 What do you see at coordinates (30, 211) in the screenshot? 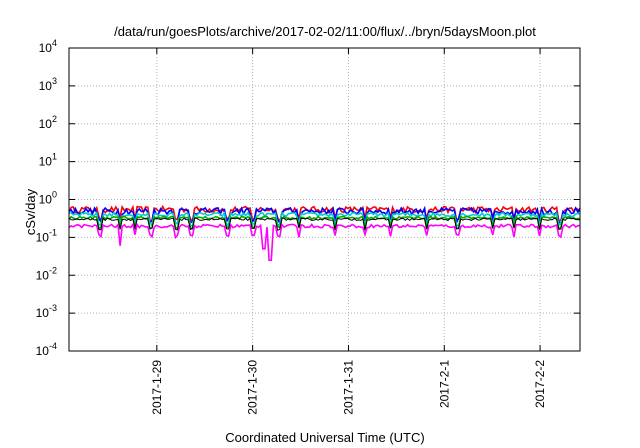
I see `y-axis-label: cSv/day` at bounding box center [30, 211].